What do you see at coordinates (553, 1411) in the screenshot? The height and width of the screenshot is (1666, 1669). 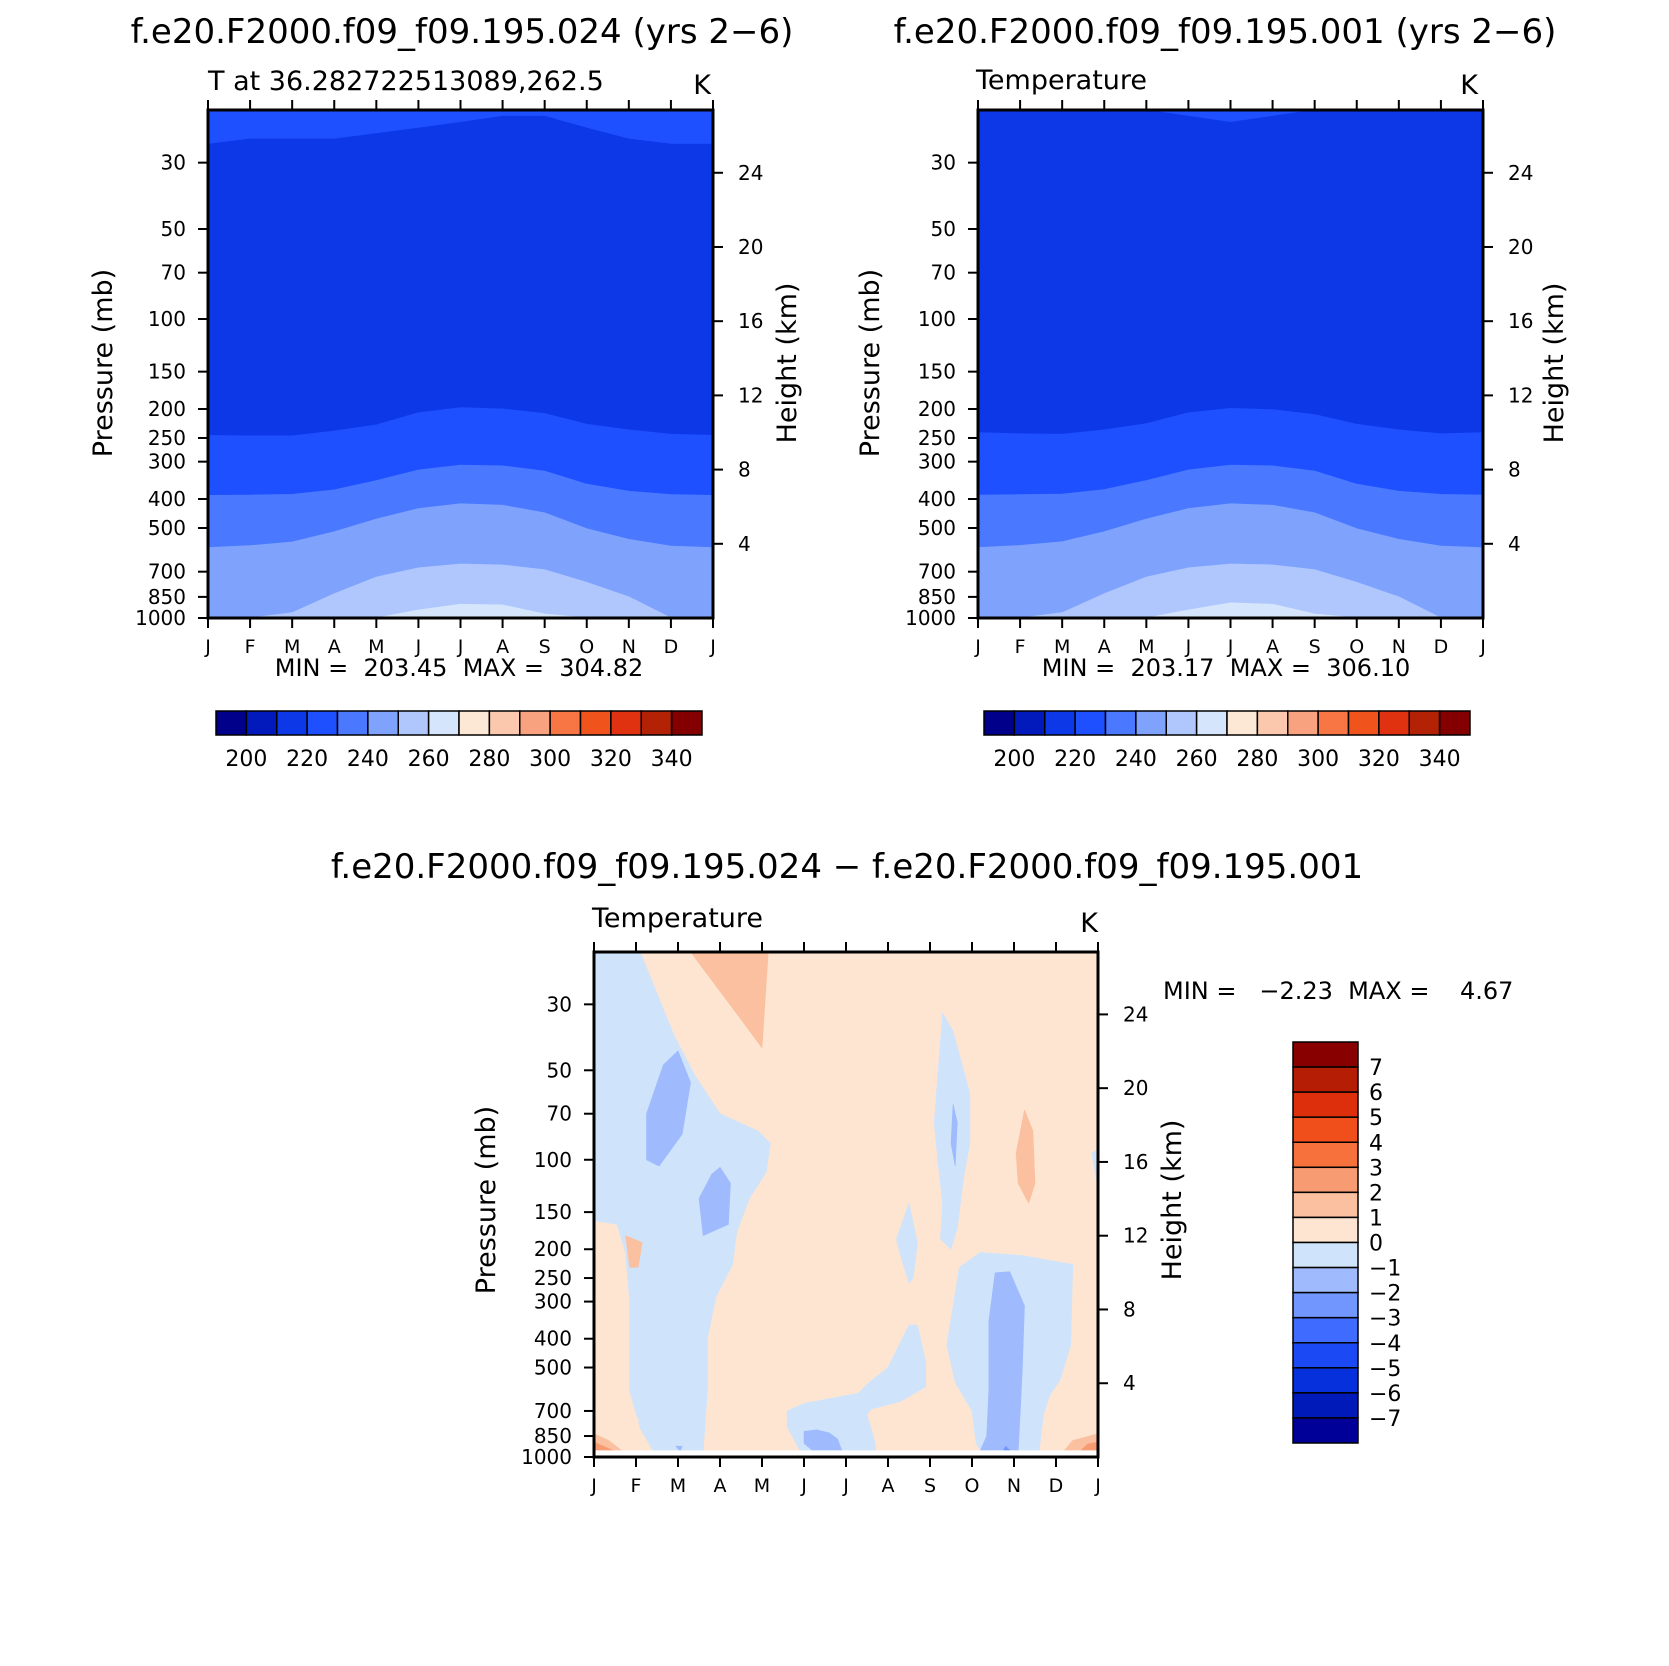 I see `panel3-ytick-label: 700` at bounding box center [553, 1411].